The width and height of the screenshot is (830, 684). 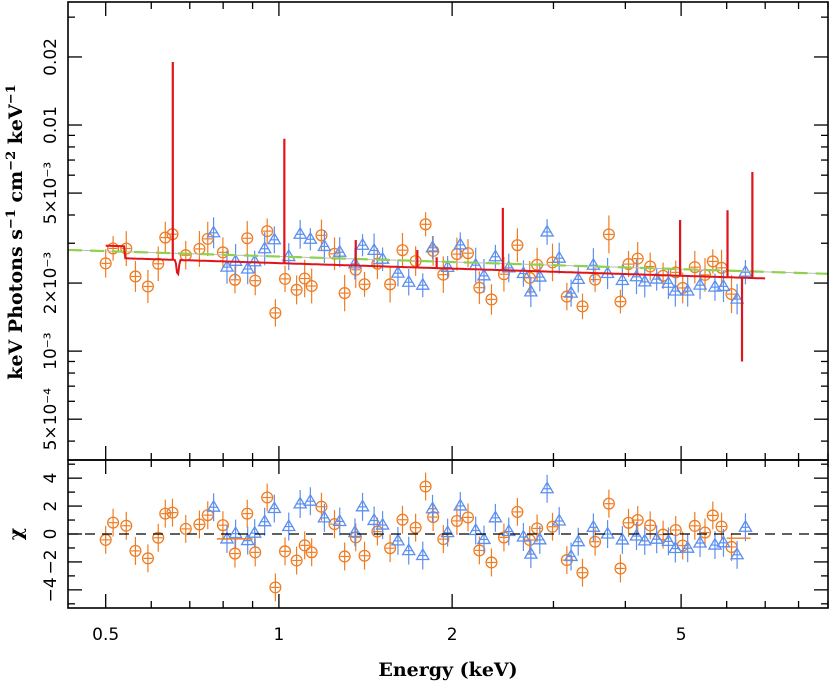 I want to click on x-tick-label: 0.5, so click(x=105, y=635).